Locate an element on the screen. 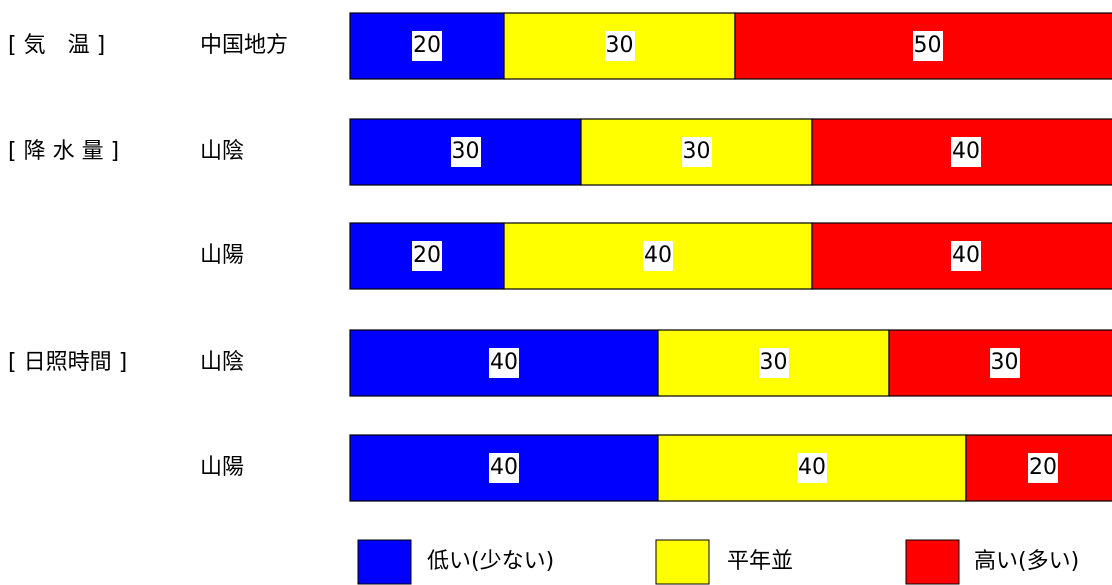 The width and height of the screenshot is (1112, 585). segment-value-label: 50 is located at coordinates (927, 46).